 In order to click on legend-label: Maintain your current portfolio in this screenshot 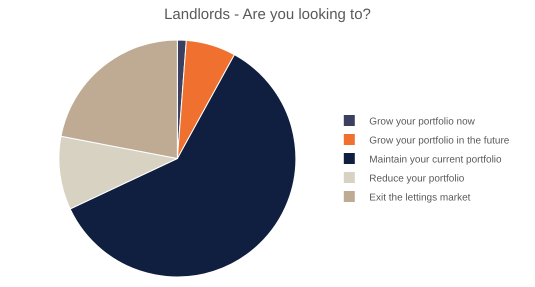, I will do `click(435, 160)`.